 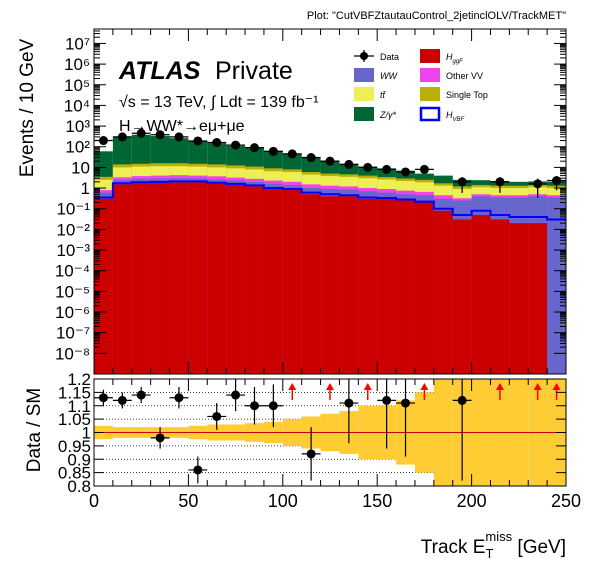 What do you see at coordinates (493, 545) in the screenshot?
I see `x-axis-label: Track ETmiss [GeV]` at bounding box center [493, 545].